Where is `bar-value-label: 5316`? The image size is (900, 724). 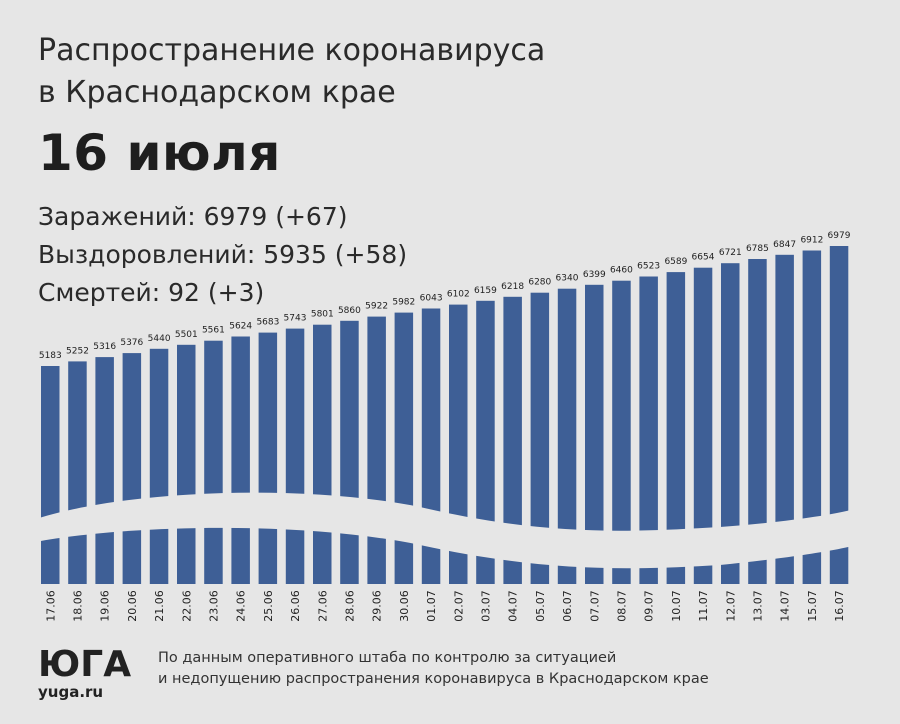
bar-value-label: 5316 is located at coordinates (104, 347).